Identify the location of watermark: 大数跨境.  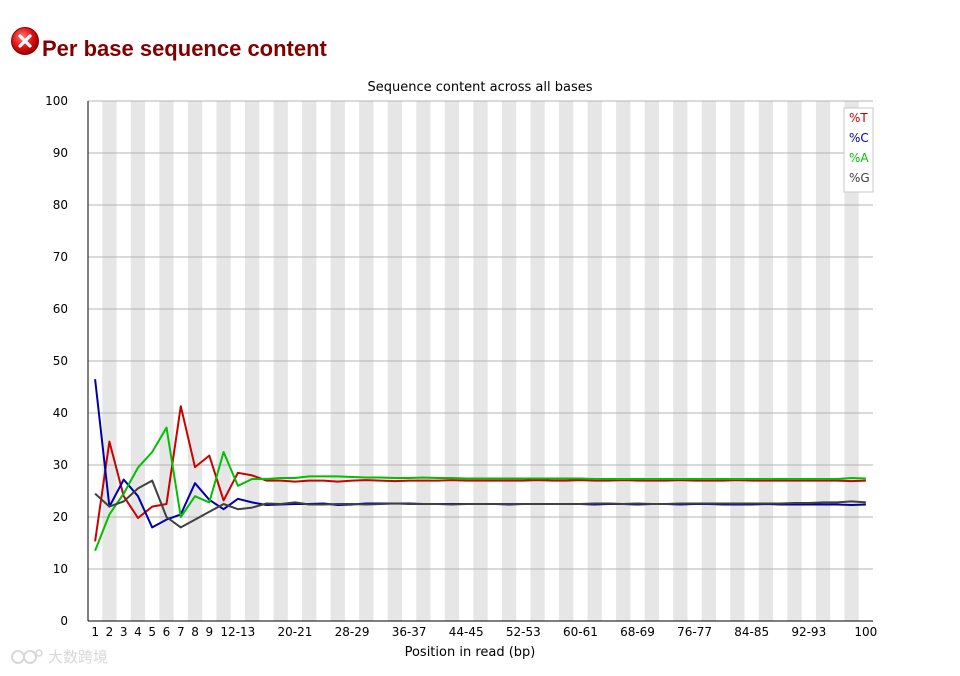
(59, 656).